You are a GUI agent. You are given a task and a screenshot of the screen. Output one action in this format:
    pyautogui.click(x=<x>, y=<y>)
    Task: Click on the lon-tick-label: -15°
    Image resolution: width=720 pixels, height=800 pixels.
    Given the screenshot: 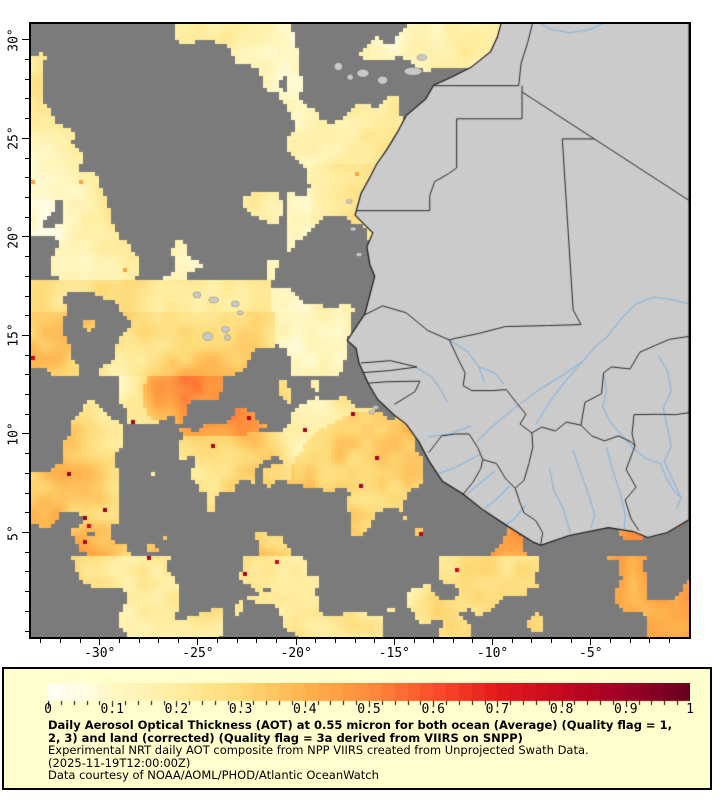 What is the action you would take?
    pyautogui.click(x=394, y=653)
    